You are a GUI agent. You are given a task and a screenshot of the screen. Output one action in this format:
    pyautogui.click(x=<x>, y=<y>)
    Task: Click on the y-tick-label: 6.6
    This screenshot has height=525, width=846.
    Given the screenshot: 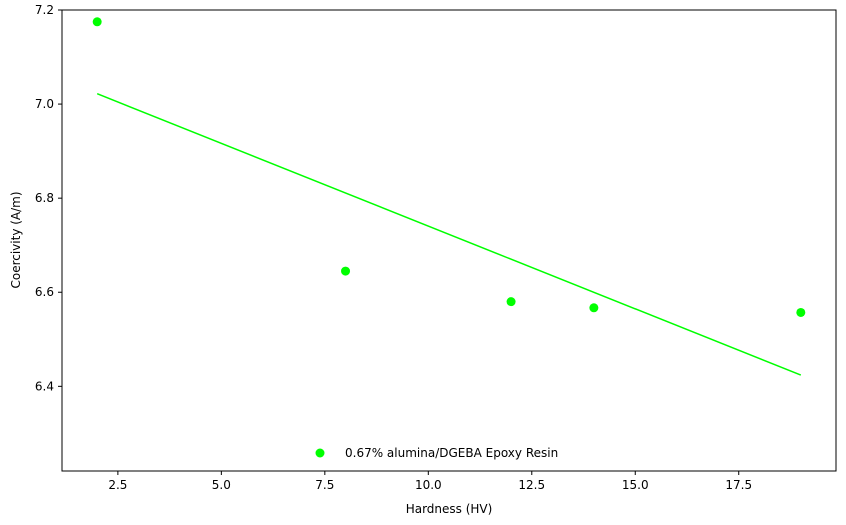 What is the action you would take?
    pyautogui.click(x=44, y=292)
    